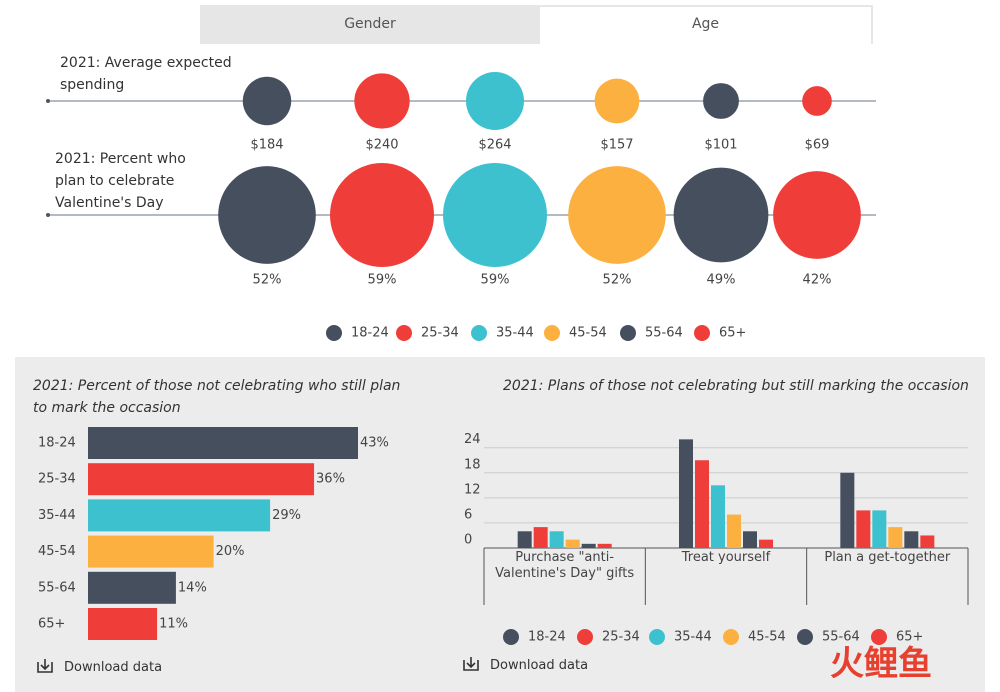  What do you see at coordinates (817, 145) in the screenshot?
I see `value-label: $69` at bounding box center [817, 145].